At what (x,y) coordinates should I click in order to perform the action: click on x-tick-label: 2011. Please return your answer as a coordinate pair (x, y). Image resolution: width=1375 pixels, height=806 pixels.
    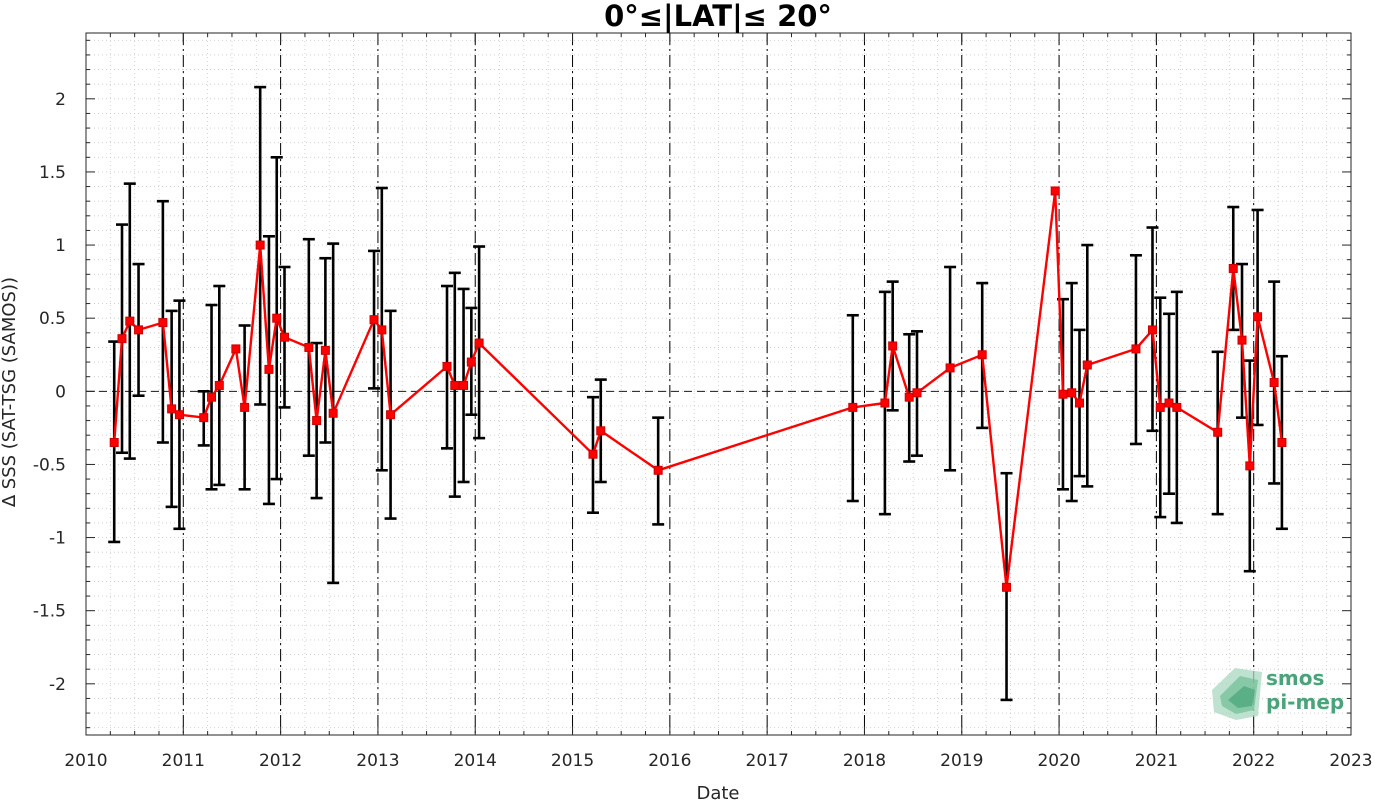
    Looking at the image, I should click on (183, 761).